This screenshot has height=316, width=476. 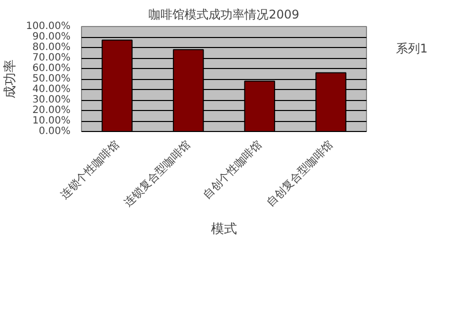 What do you see at coordinates (232, 170) in the screenshot?
I see `x-tick-label: 自创个性咖啡馆` at bounding box center [232, 170].